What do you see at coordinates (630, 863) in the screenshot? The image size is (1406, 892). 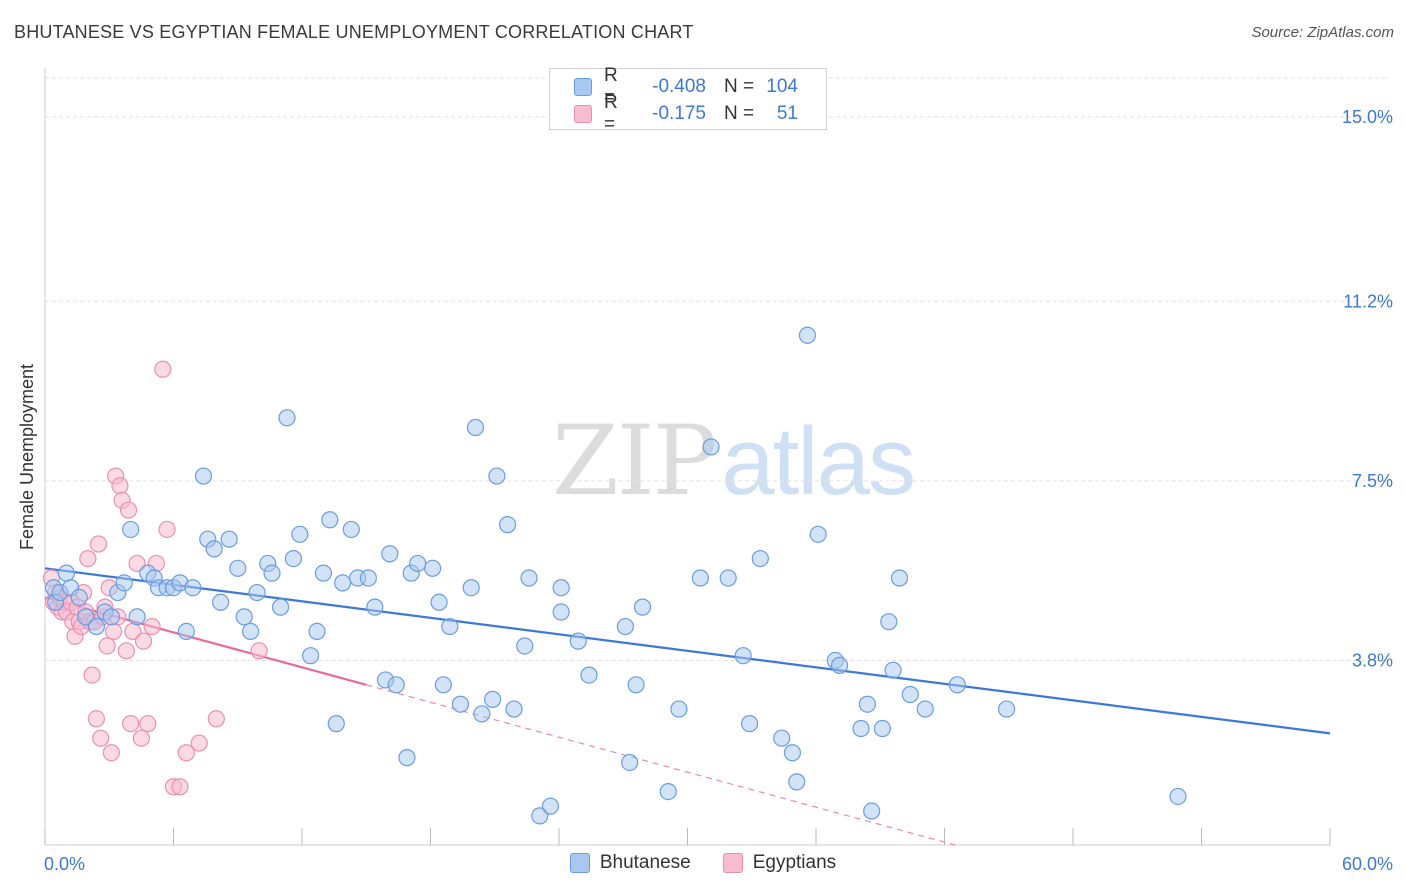 I see `series-legend-bhutanese: Bhutanese` at bounding box center [630, 863].